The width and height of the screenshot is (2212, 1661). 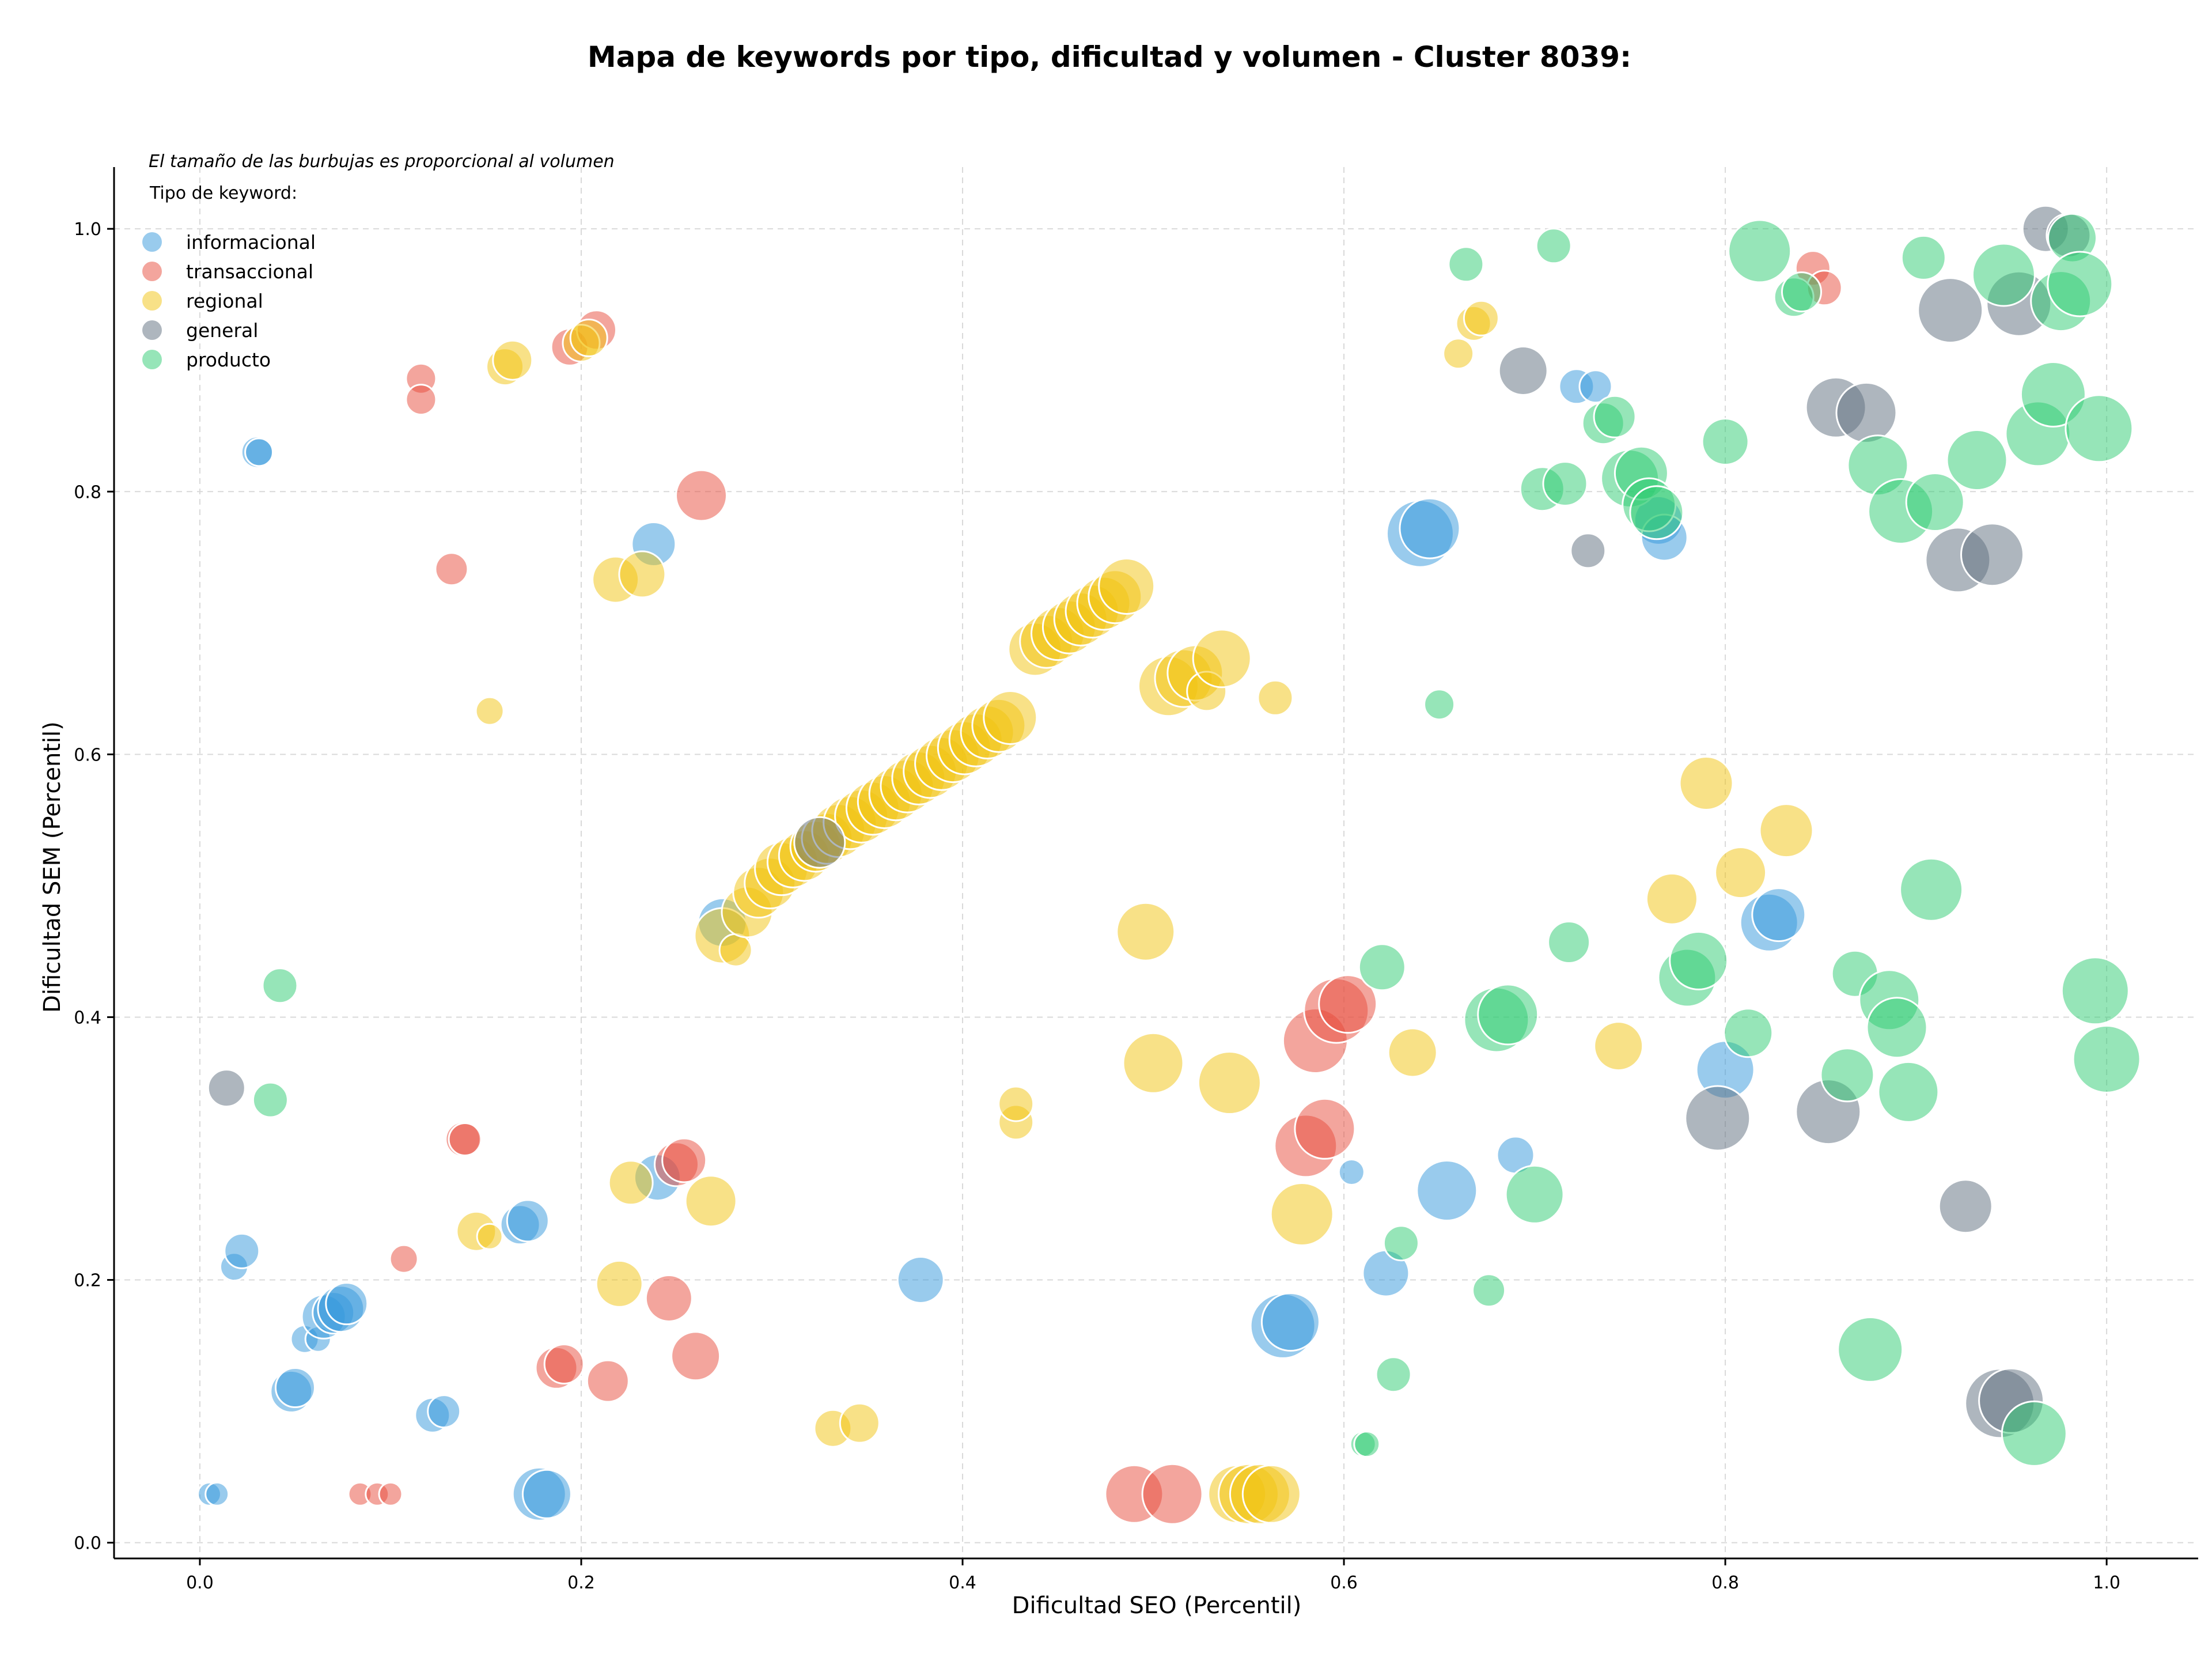 What do you see at coordinates (87, 1281) in the screenshot?
I see `y-tick-label: 0.2` at bounding box center [87, 1281].